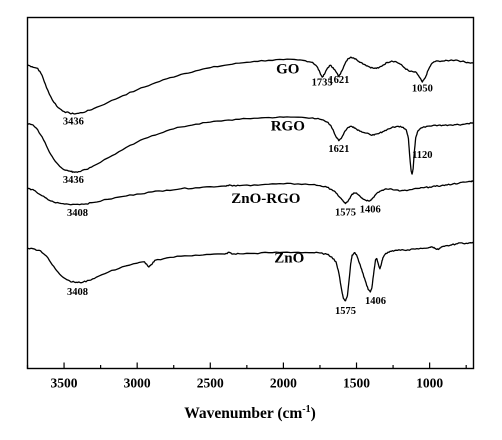 The height and width of the screenshot is (440, 502). I want to click on x-axis-ticks: 3500 3000 2500 2000 1500 1000, so click(246, 376).